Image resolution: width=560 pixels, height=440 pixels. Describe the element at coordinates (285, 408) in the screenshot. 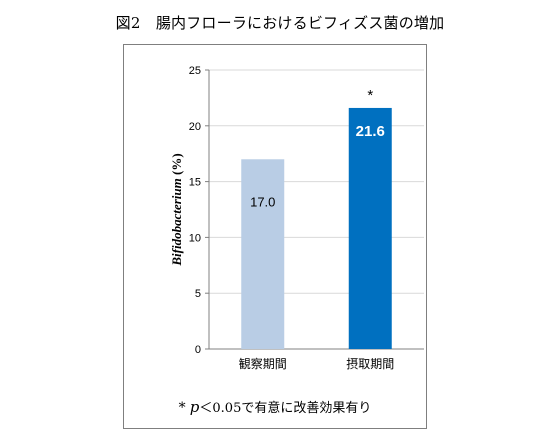

I see `footnote-text: ＜0.05で有意に改善効果有り` at that location.